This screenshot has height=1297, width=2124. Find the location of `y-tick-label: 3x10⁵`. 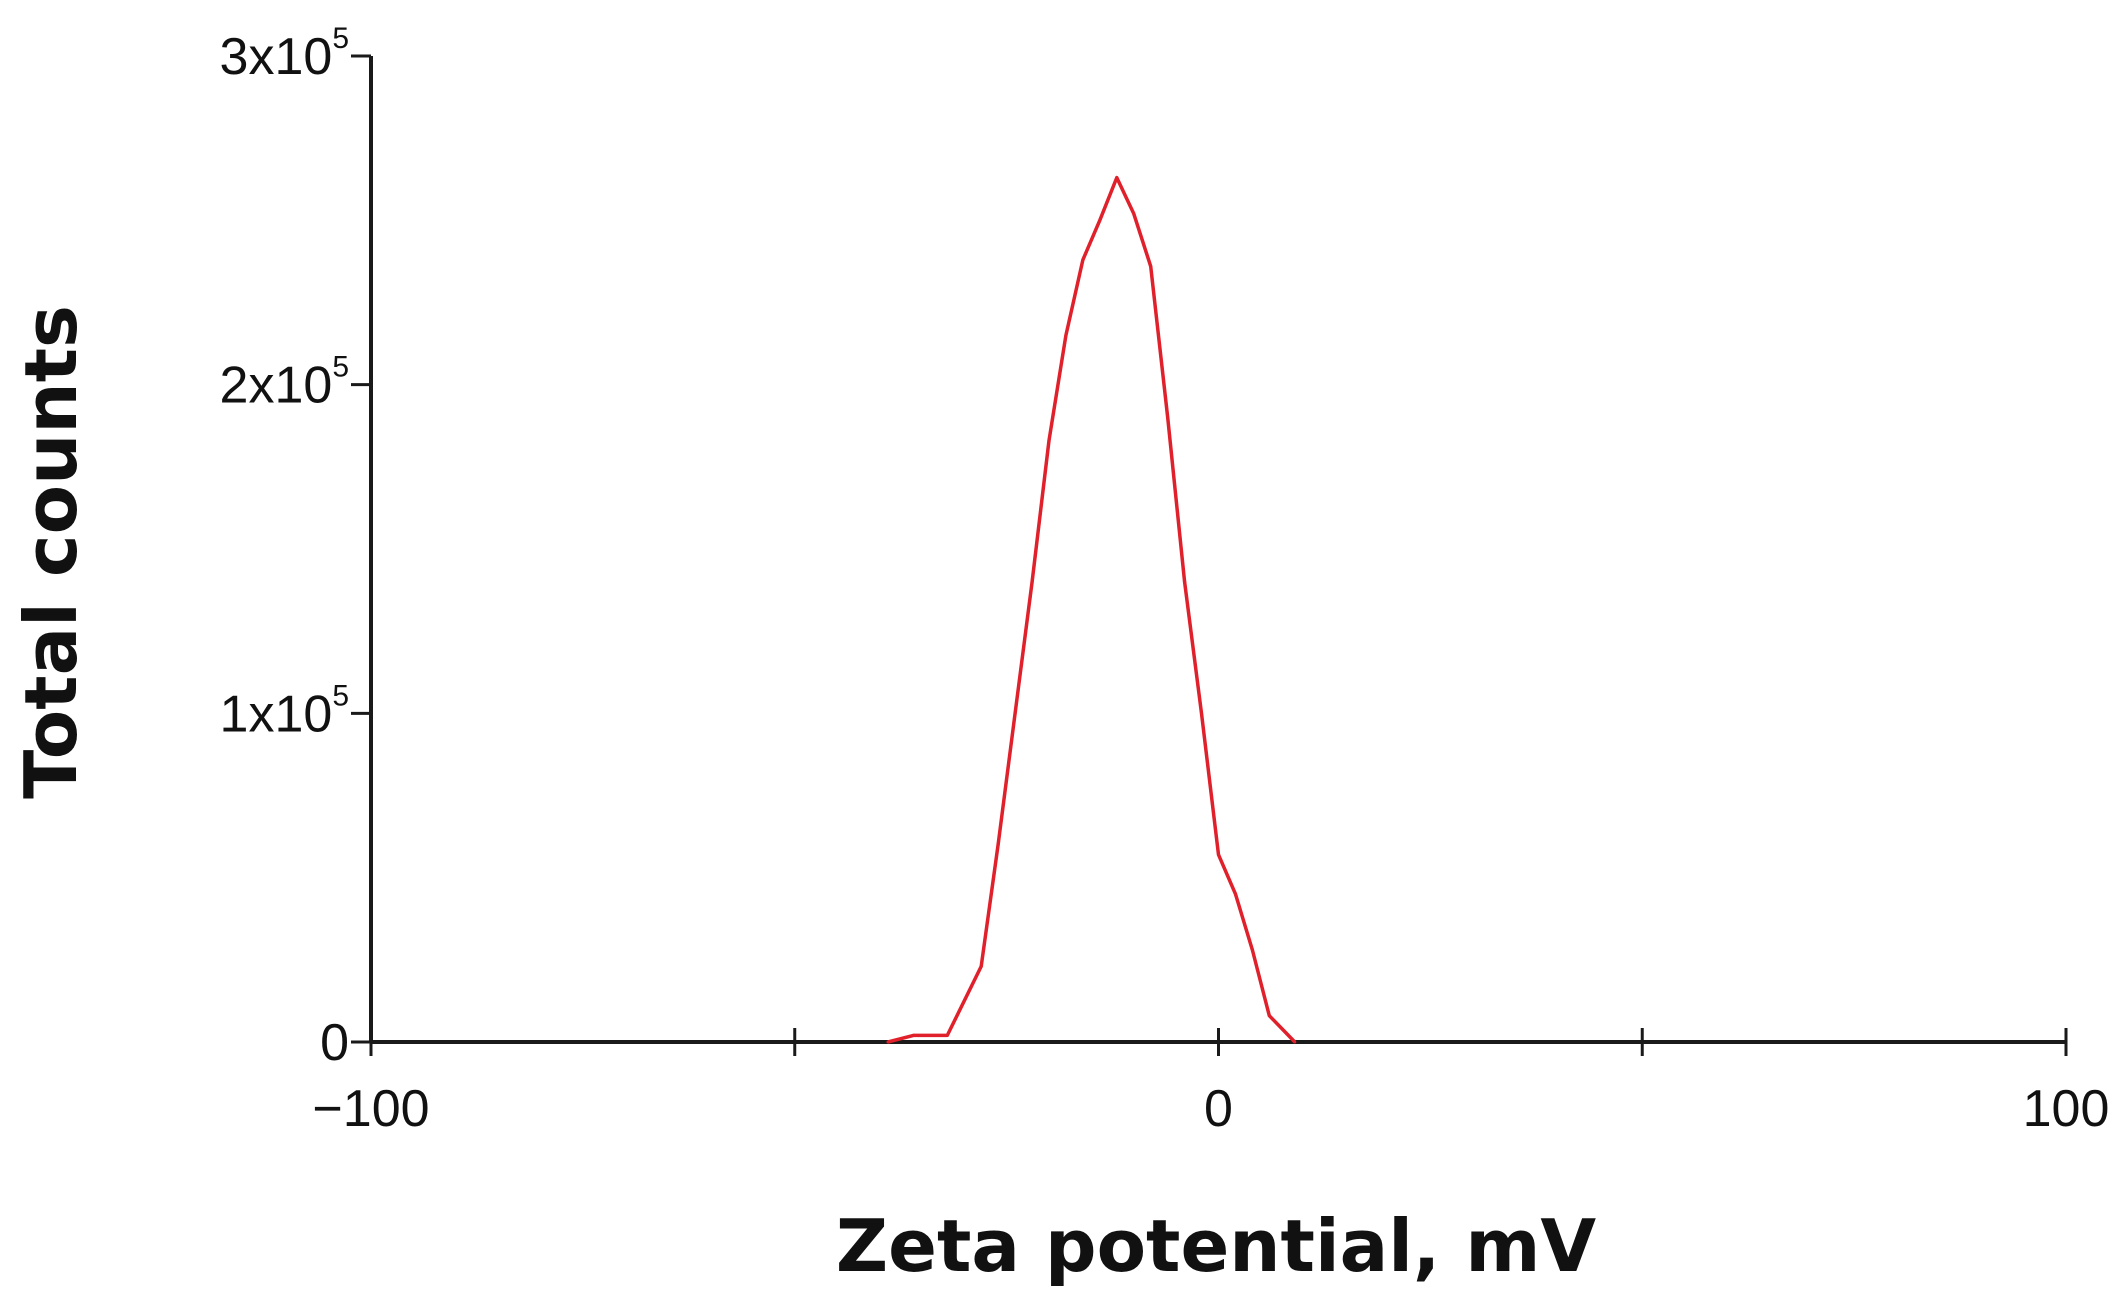

y-tick-label: 3x10⁵ is located at coordinates (284, 54).